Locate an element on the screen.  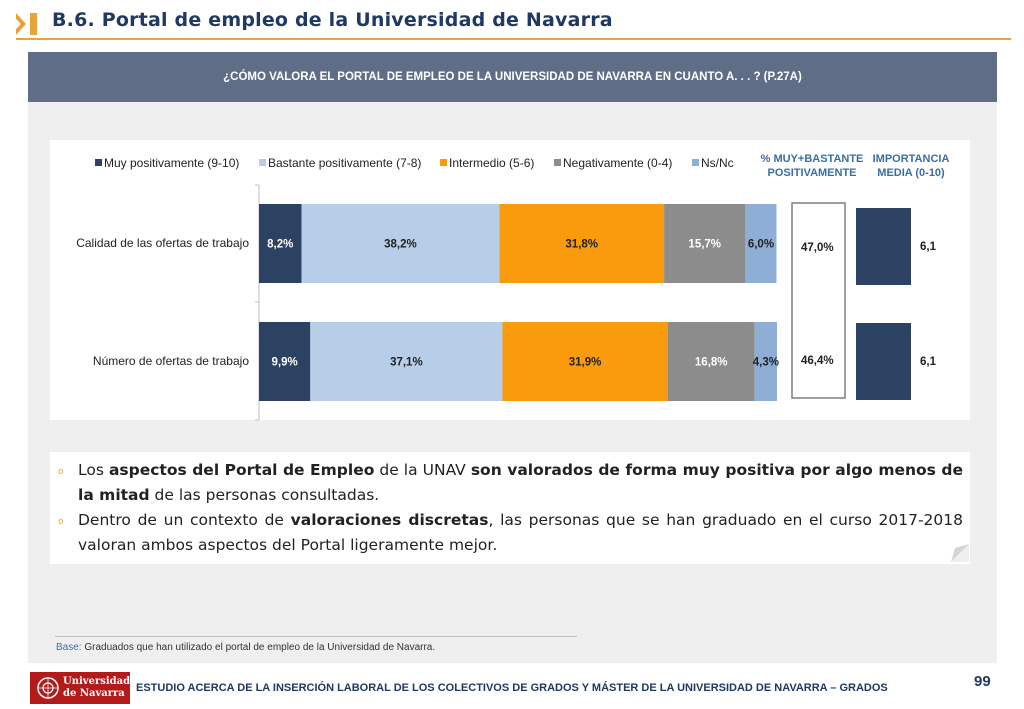
logo-line: Universidad is located at coordinates (97, 681).